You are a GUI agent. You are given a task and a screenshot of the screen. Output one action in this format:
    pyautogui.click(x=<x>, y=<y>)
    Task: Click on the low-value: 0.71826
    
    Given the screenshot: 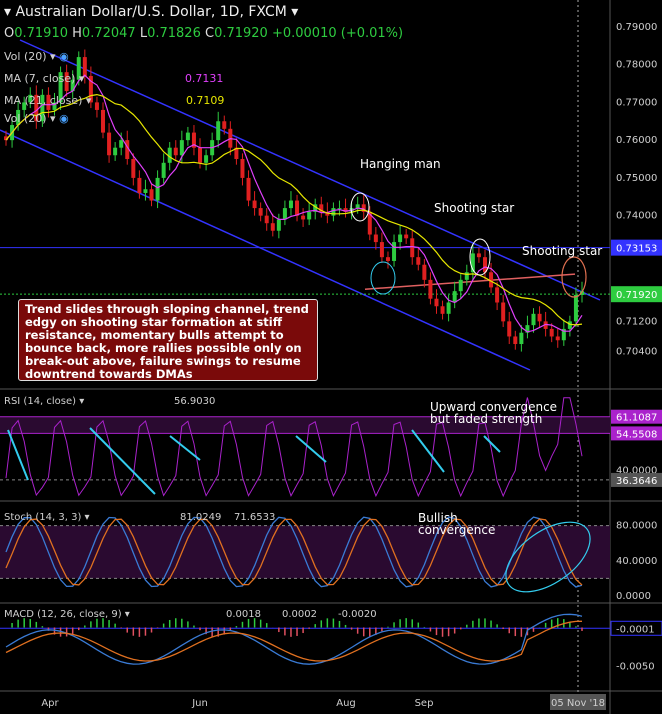 What is the action you would take?
    pyautogui.click(x=174, y=33)
    